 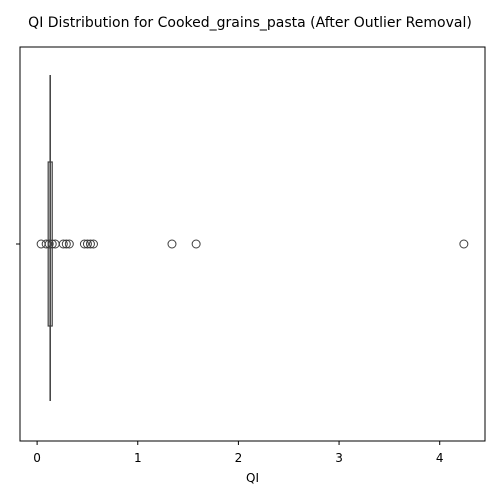 What do you see at coordinates (138, 458) in the screenshot?
I see `x-tick-label: 1` at bounding box center [138, 458].